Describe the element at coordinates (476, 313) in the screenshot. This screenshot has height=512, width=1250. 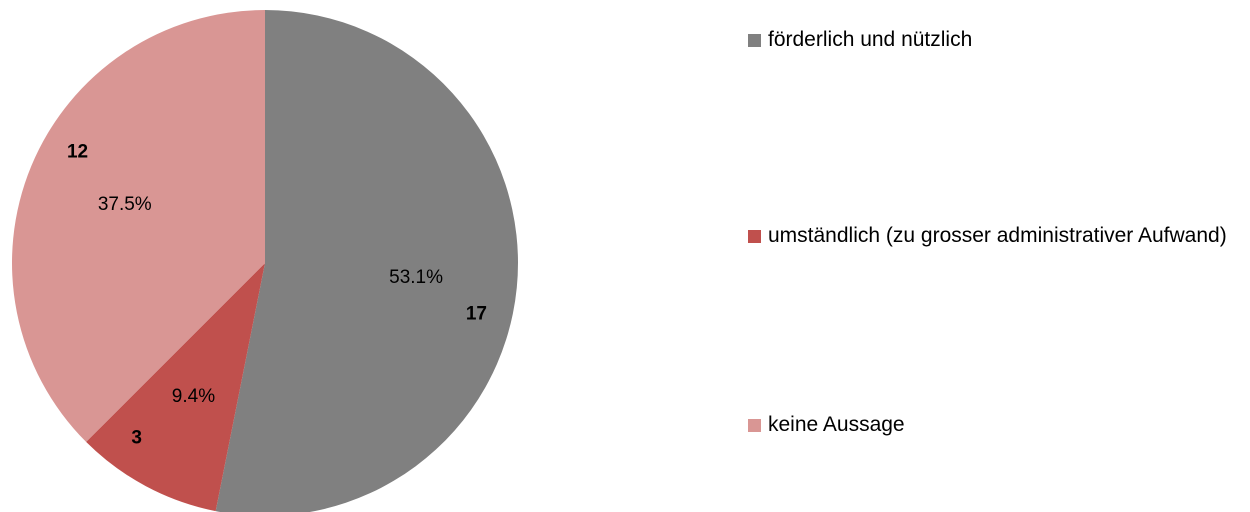
I see `value-label: 17` at that location.